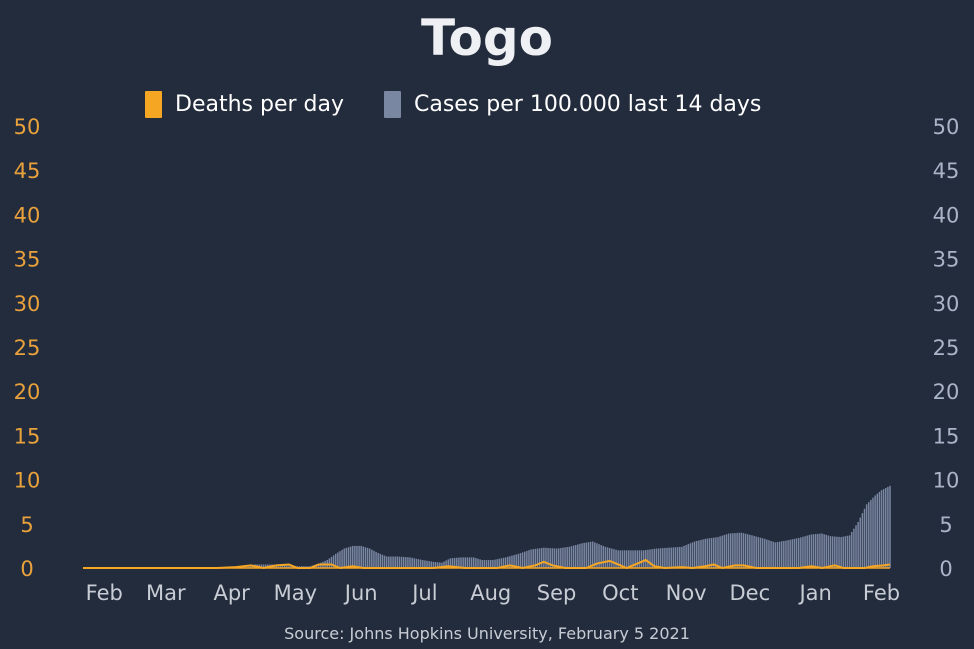 This screenshot has height=649, width=974. What do you see at coordinates (945, 525) in the screenshot?
I see `right-y-tick-label: 5` at bounding box center [945, 525].